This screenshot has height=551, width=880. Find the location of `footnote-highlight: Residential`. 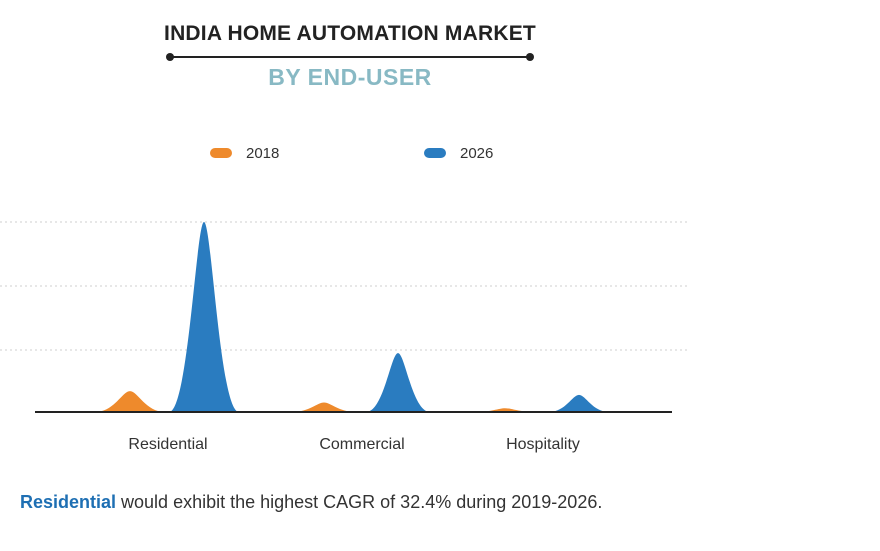

footnote-highlight: Residential is located at coordinates (68, 502).